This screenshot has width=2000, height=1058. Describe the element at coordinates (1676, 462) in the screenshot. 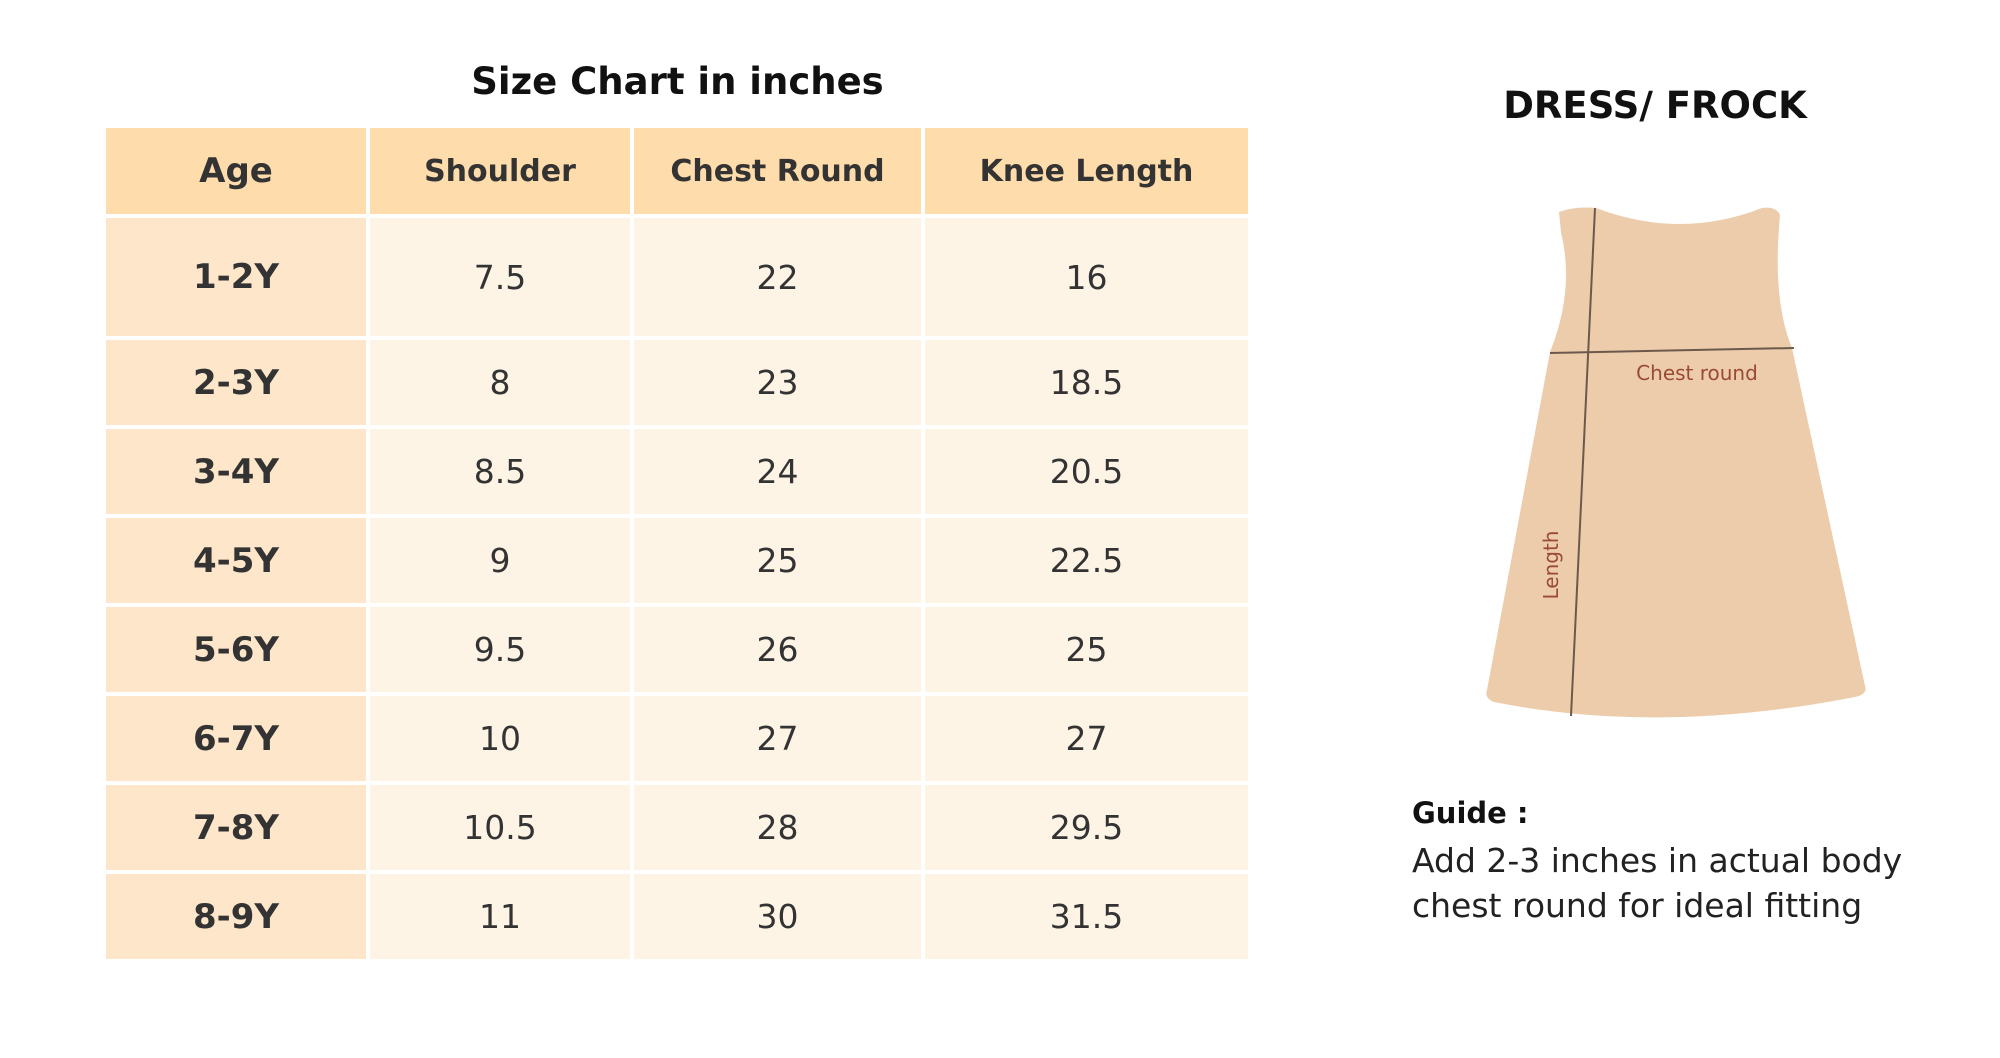

I see `dress-shape` at that location.